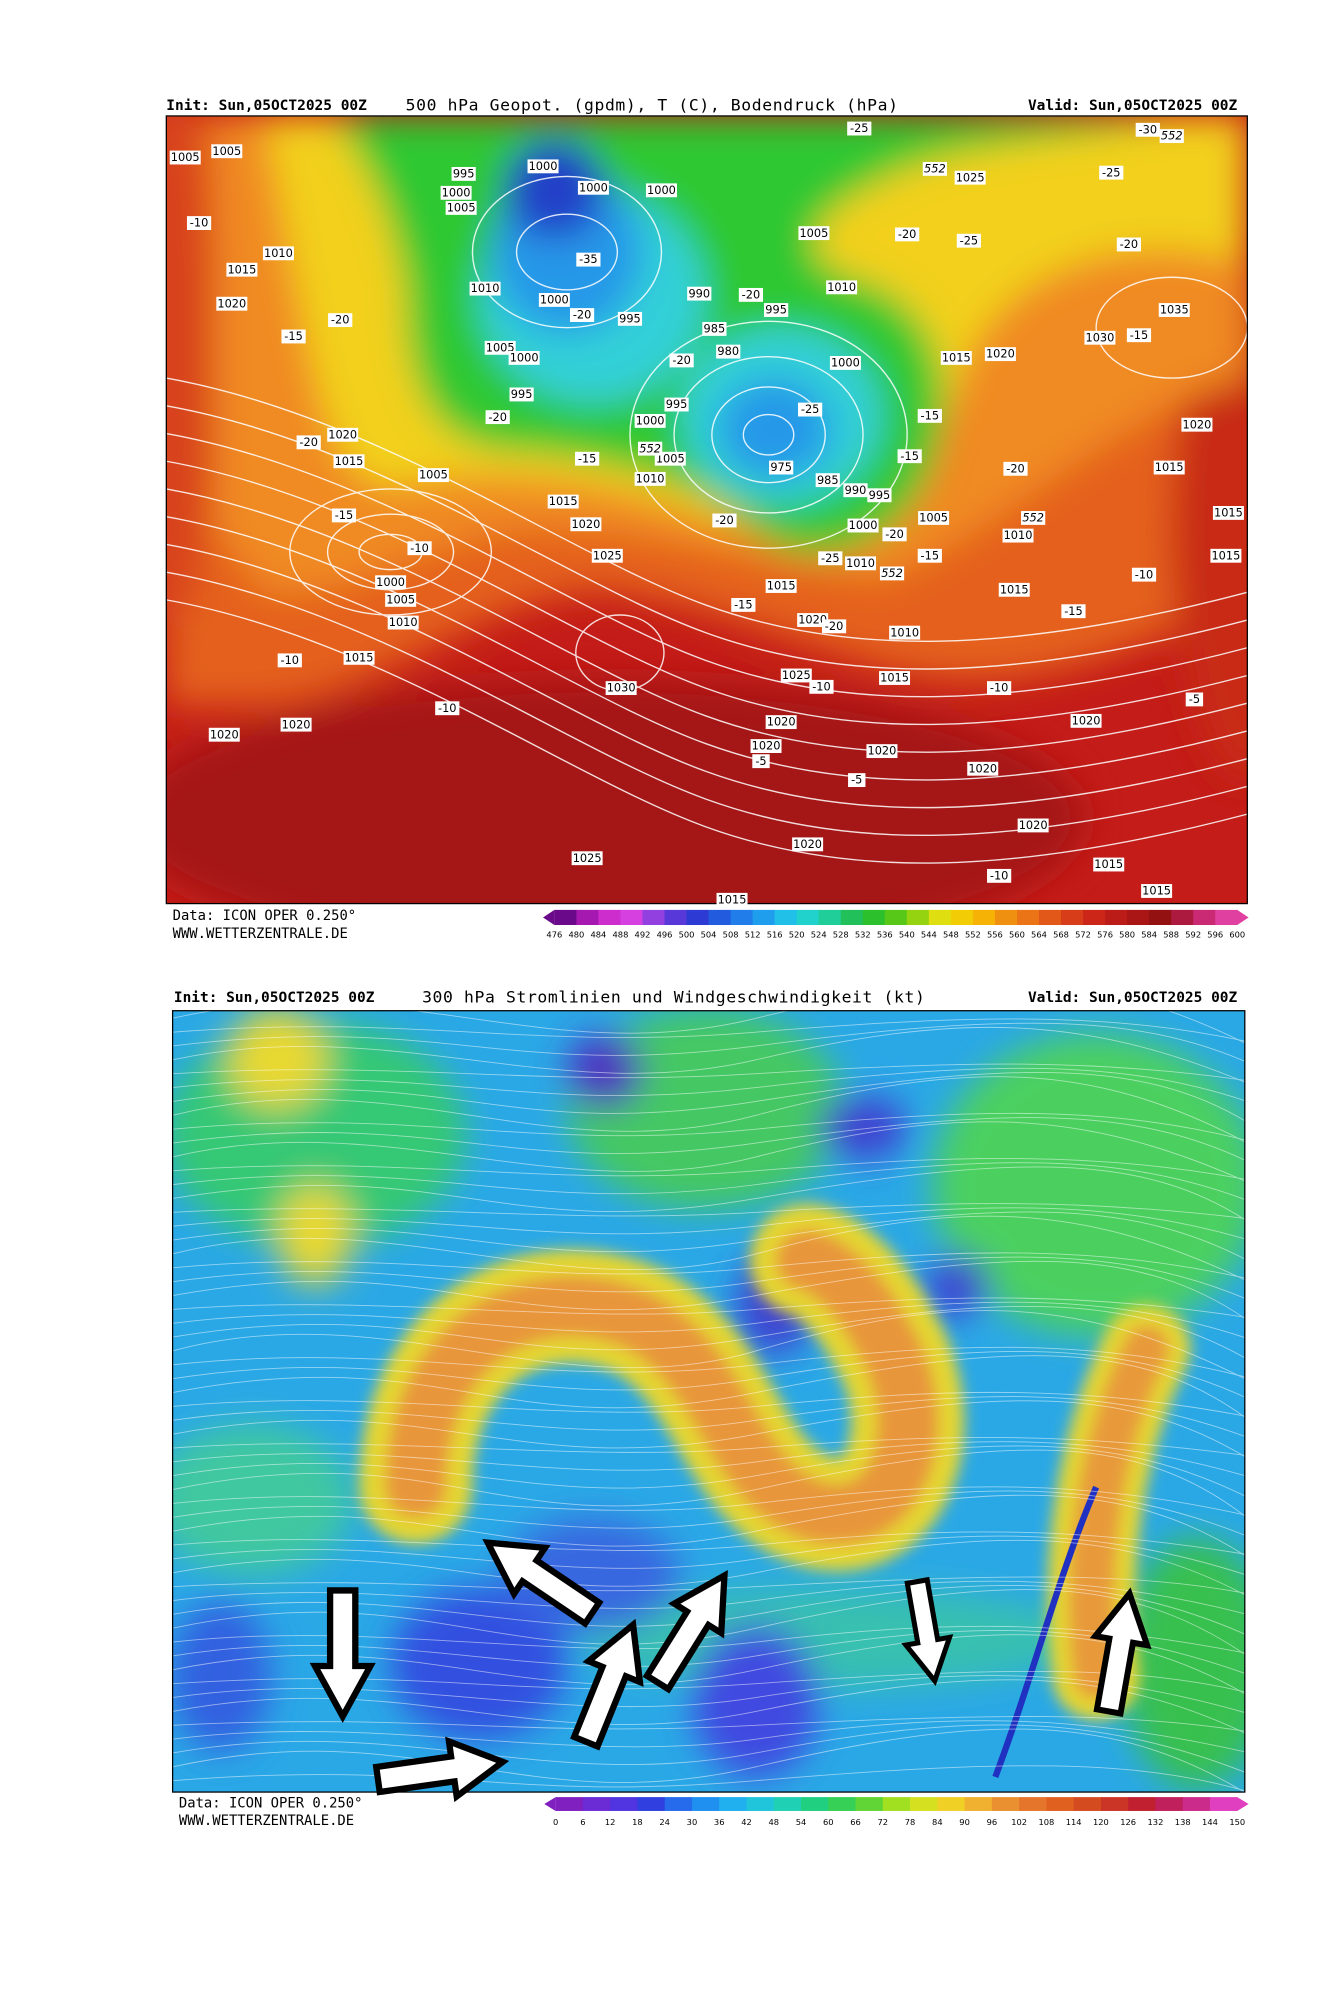 The height and width of the screenshot is (2000, 1333). I want to click on trough-line, so click(1046, 1632).